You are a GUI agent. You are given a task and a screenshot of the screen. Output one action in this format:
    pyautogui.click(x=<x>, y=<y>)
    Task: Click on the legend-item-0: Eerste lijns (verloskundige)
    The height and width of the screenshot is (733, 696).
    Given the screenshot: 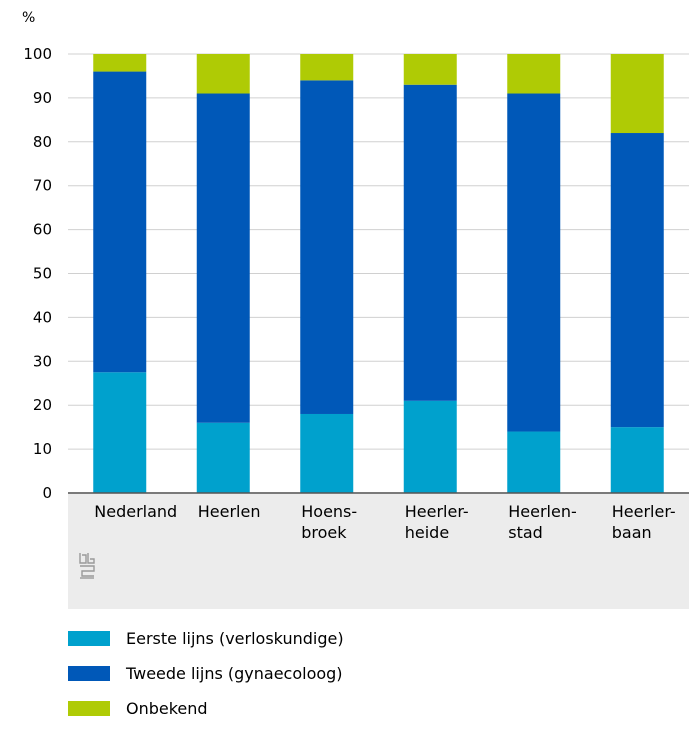 What is the action you would take?
    pyautogui.click(x=206, y=638)
    